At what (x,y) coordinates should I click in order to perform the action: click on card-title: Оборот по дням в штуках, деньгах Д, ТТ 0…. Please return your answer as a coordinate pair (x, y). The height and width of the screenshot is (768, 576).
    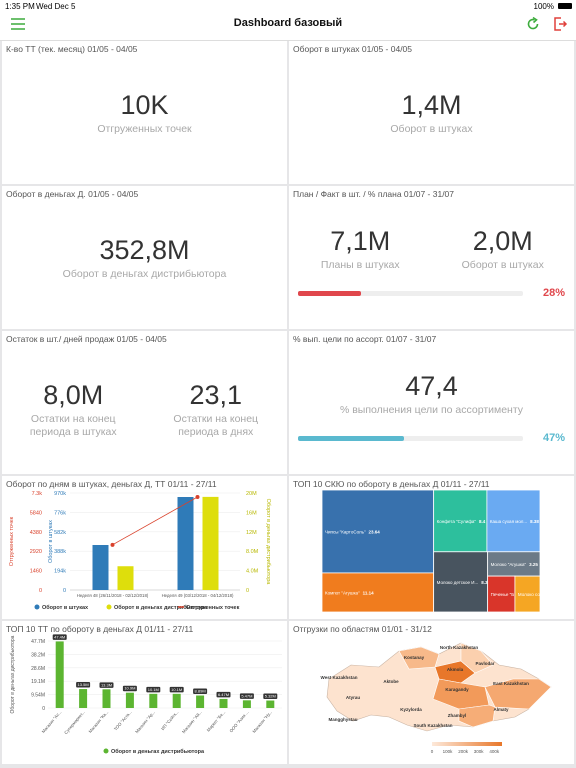
    Looking at the image, I should click on (111, 484).